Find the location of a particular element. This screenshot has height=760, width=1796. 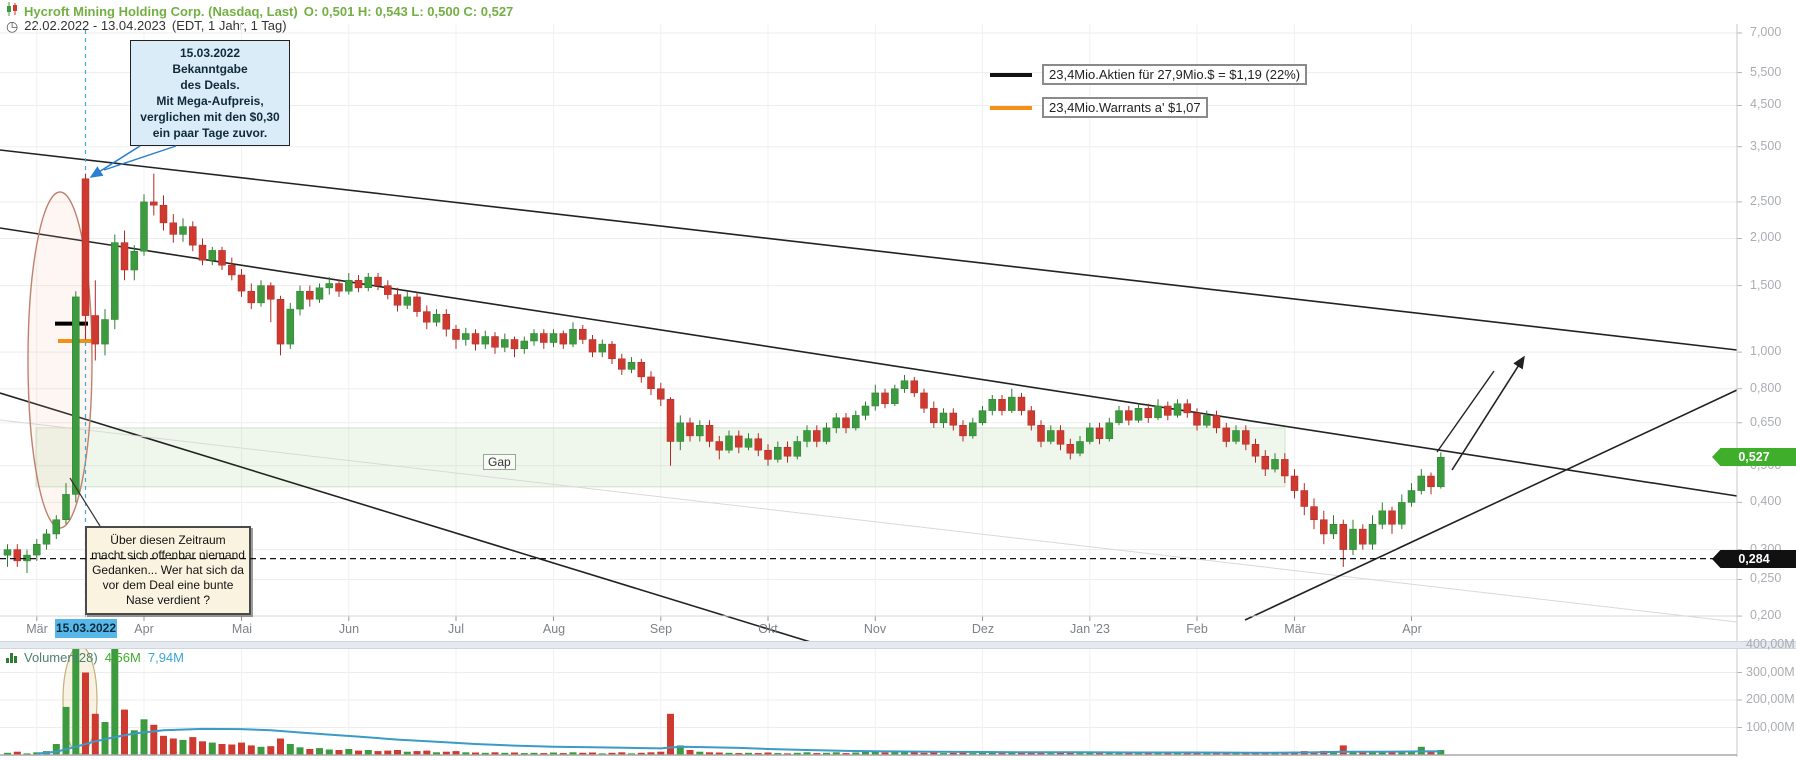

ohlc-values: O: 0,501 H: 0,543 L: 0,500 C: 0,527 is located at coordinates (408, 11).